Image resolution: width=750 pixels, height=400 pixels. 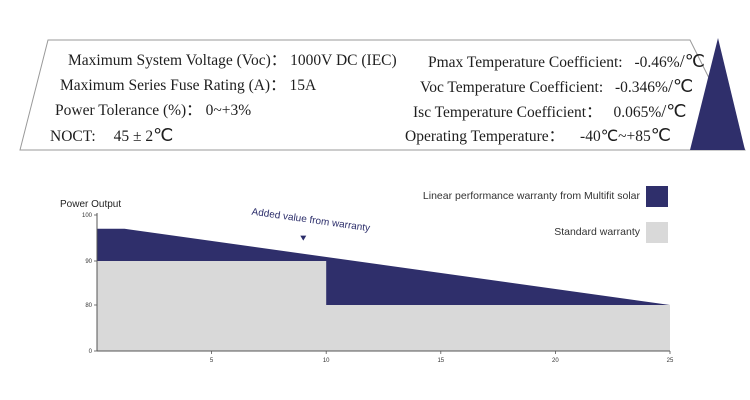 What do you see at coordinates (173, 85) in the screenshot?
I see `spec-label: Maximum Series Fuse Rating (A)：` at bounding box center [173, 85].